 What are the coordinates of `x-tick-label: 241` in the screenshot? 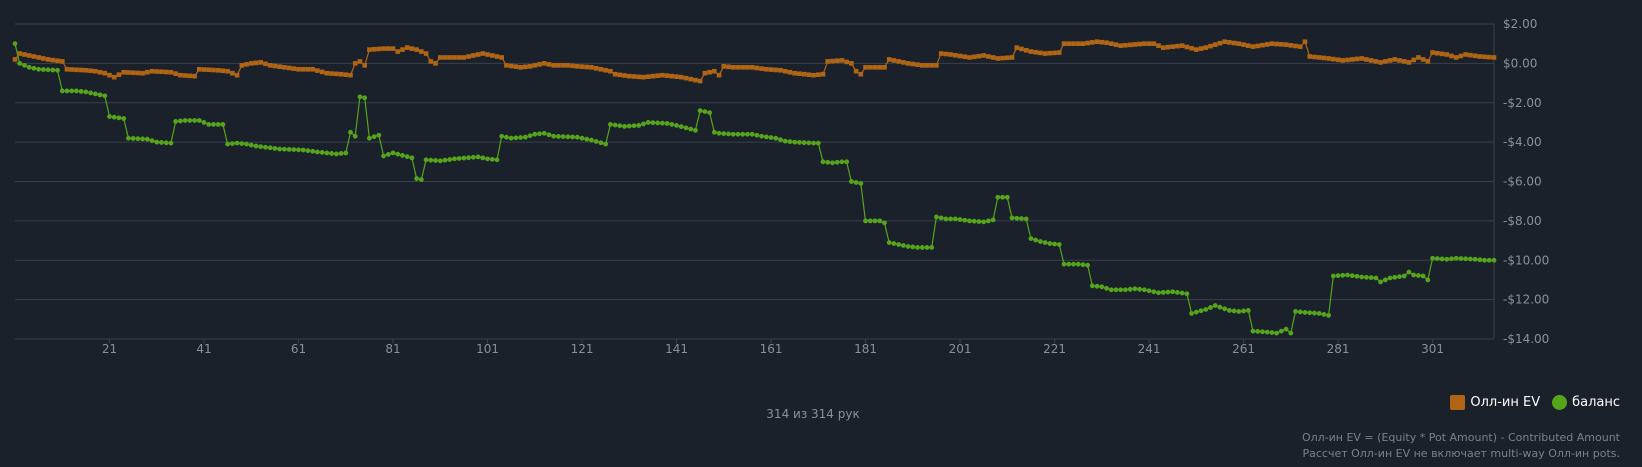 It's located at (1149, 349).